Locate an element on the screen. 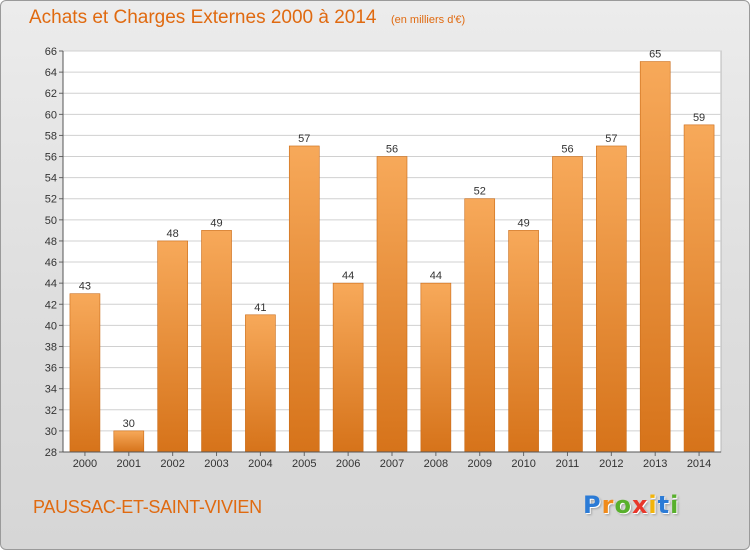 The width and height of the screenshot is (750, 550). y-tick-label: 54 is located at coordinates (51, 179).